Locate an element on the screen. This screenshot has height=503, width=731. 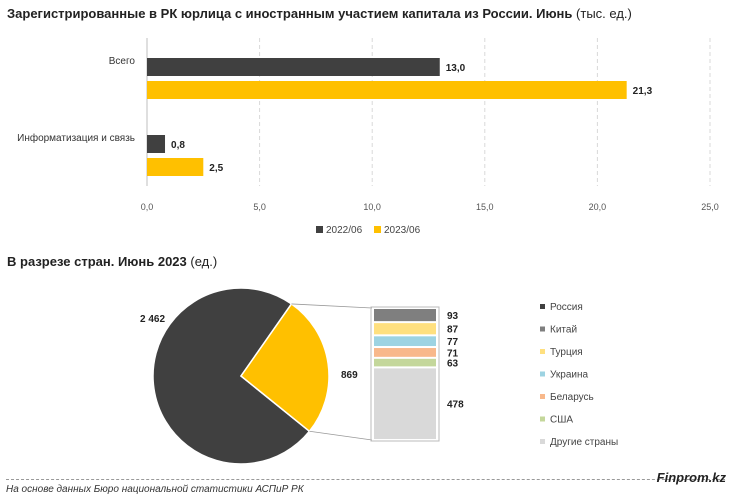
pie-label: 869 is located at coordinates (349, 375).